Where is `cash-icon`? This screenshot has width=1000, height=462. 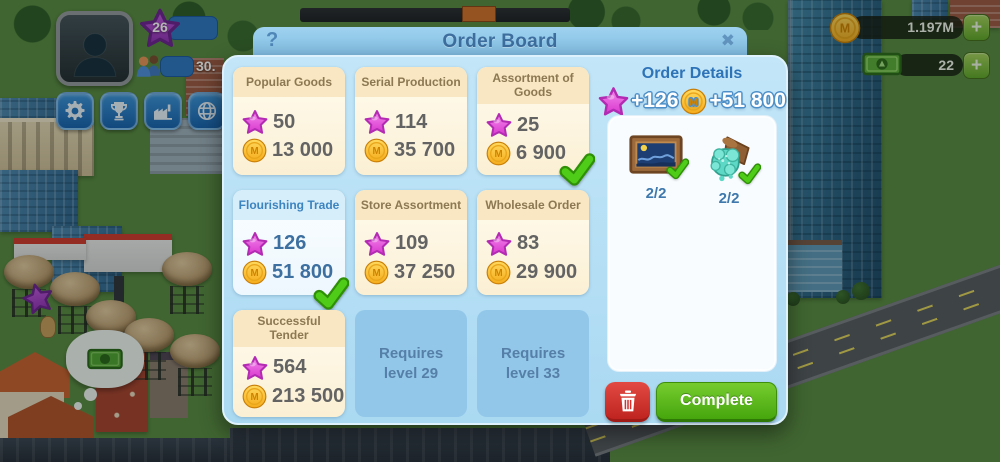
cash-icon is located at coordinates (882, 64).